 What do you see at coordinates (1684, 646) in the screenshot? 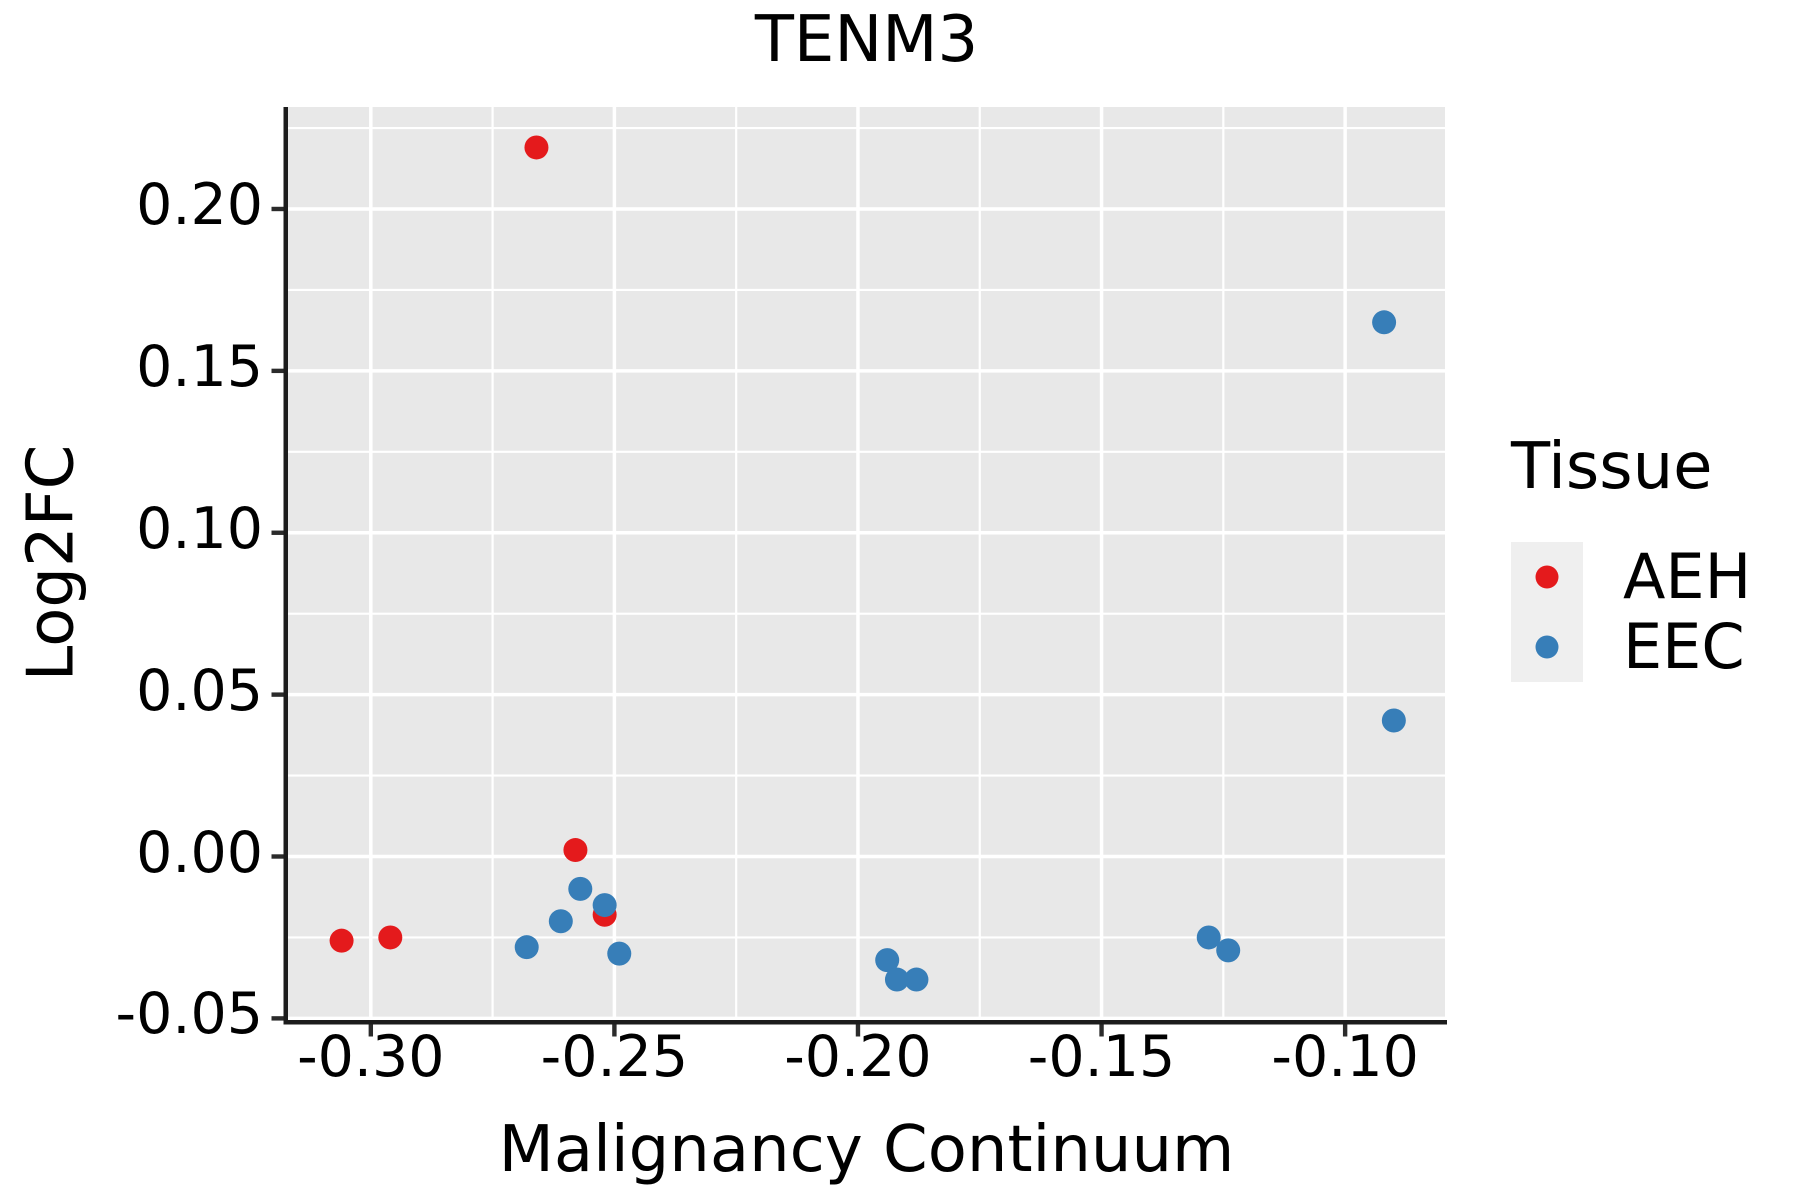
I see `legend-label: EEC` at bounding box center [1684, 646].